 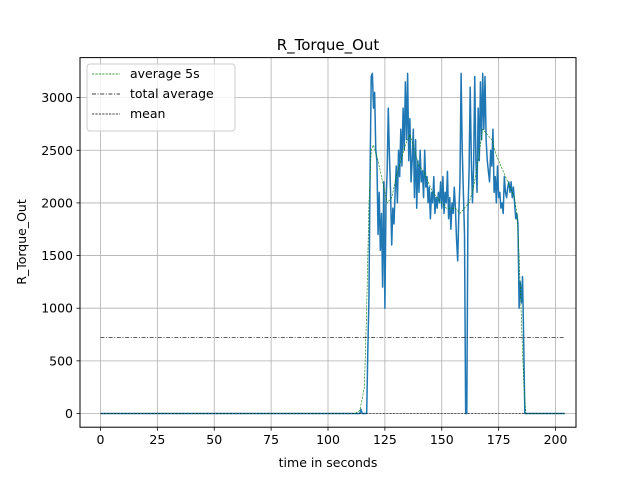 I want to click on y-tick-label: 500, so click(x=61, y=360).